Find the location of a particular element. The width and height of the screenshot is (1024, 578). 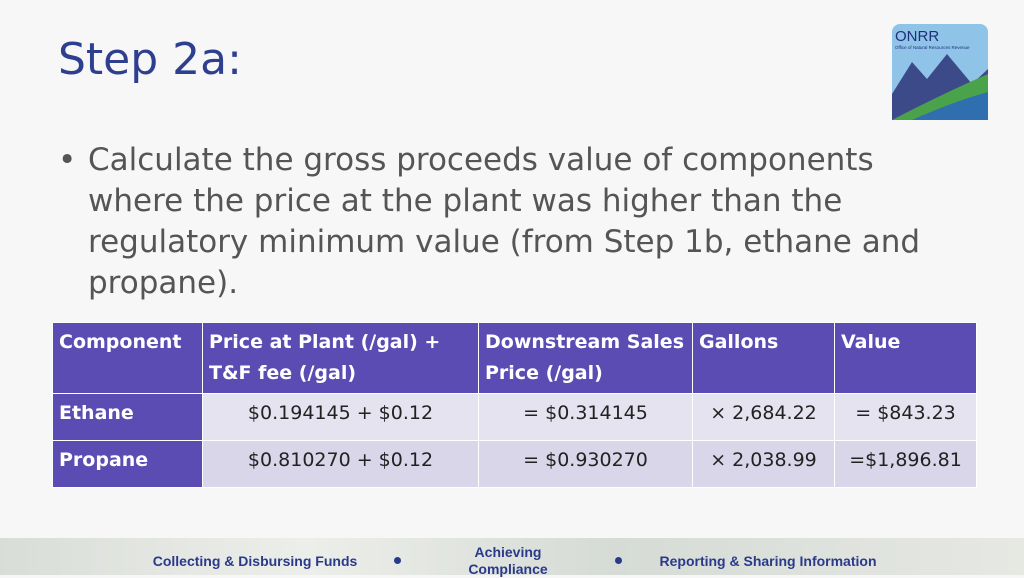

cell: = $0.930270 is located at coordinates (585, 464).